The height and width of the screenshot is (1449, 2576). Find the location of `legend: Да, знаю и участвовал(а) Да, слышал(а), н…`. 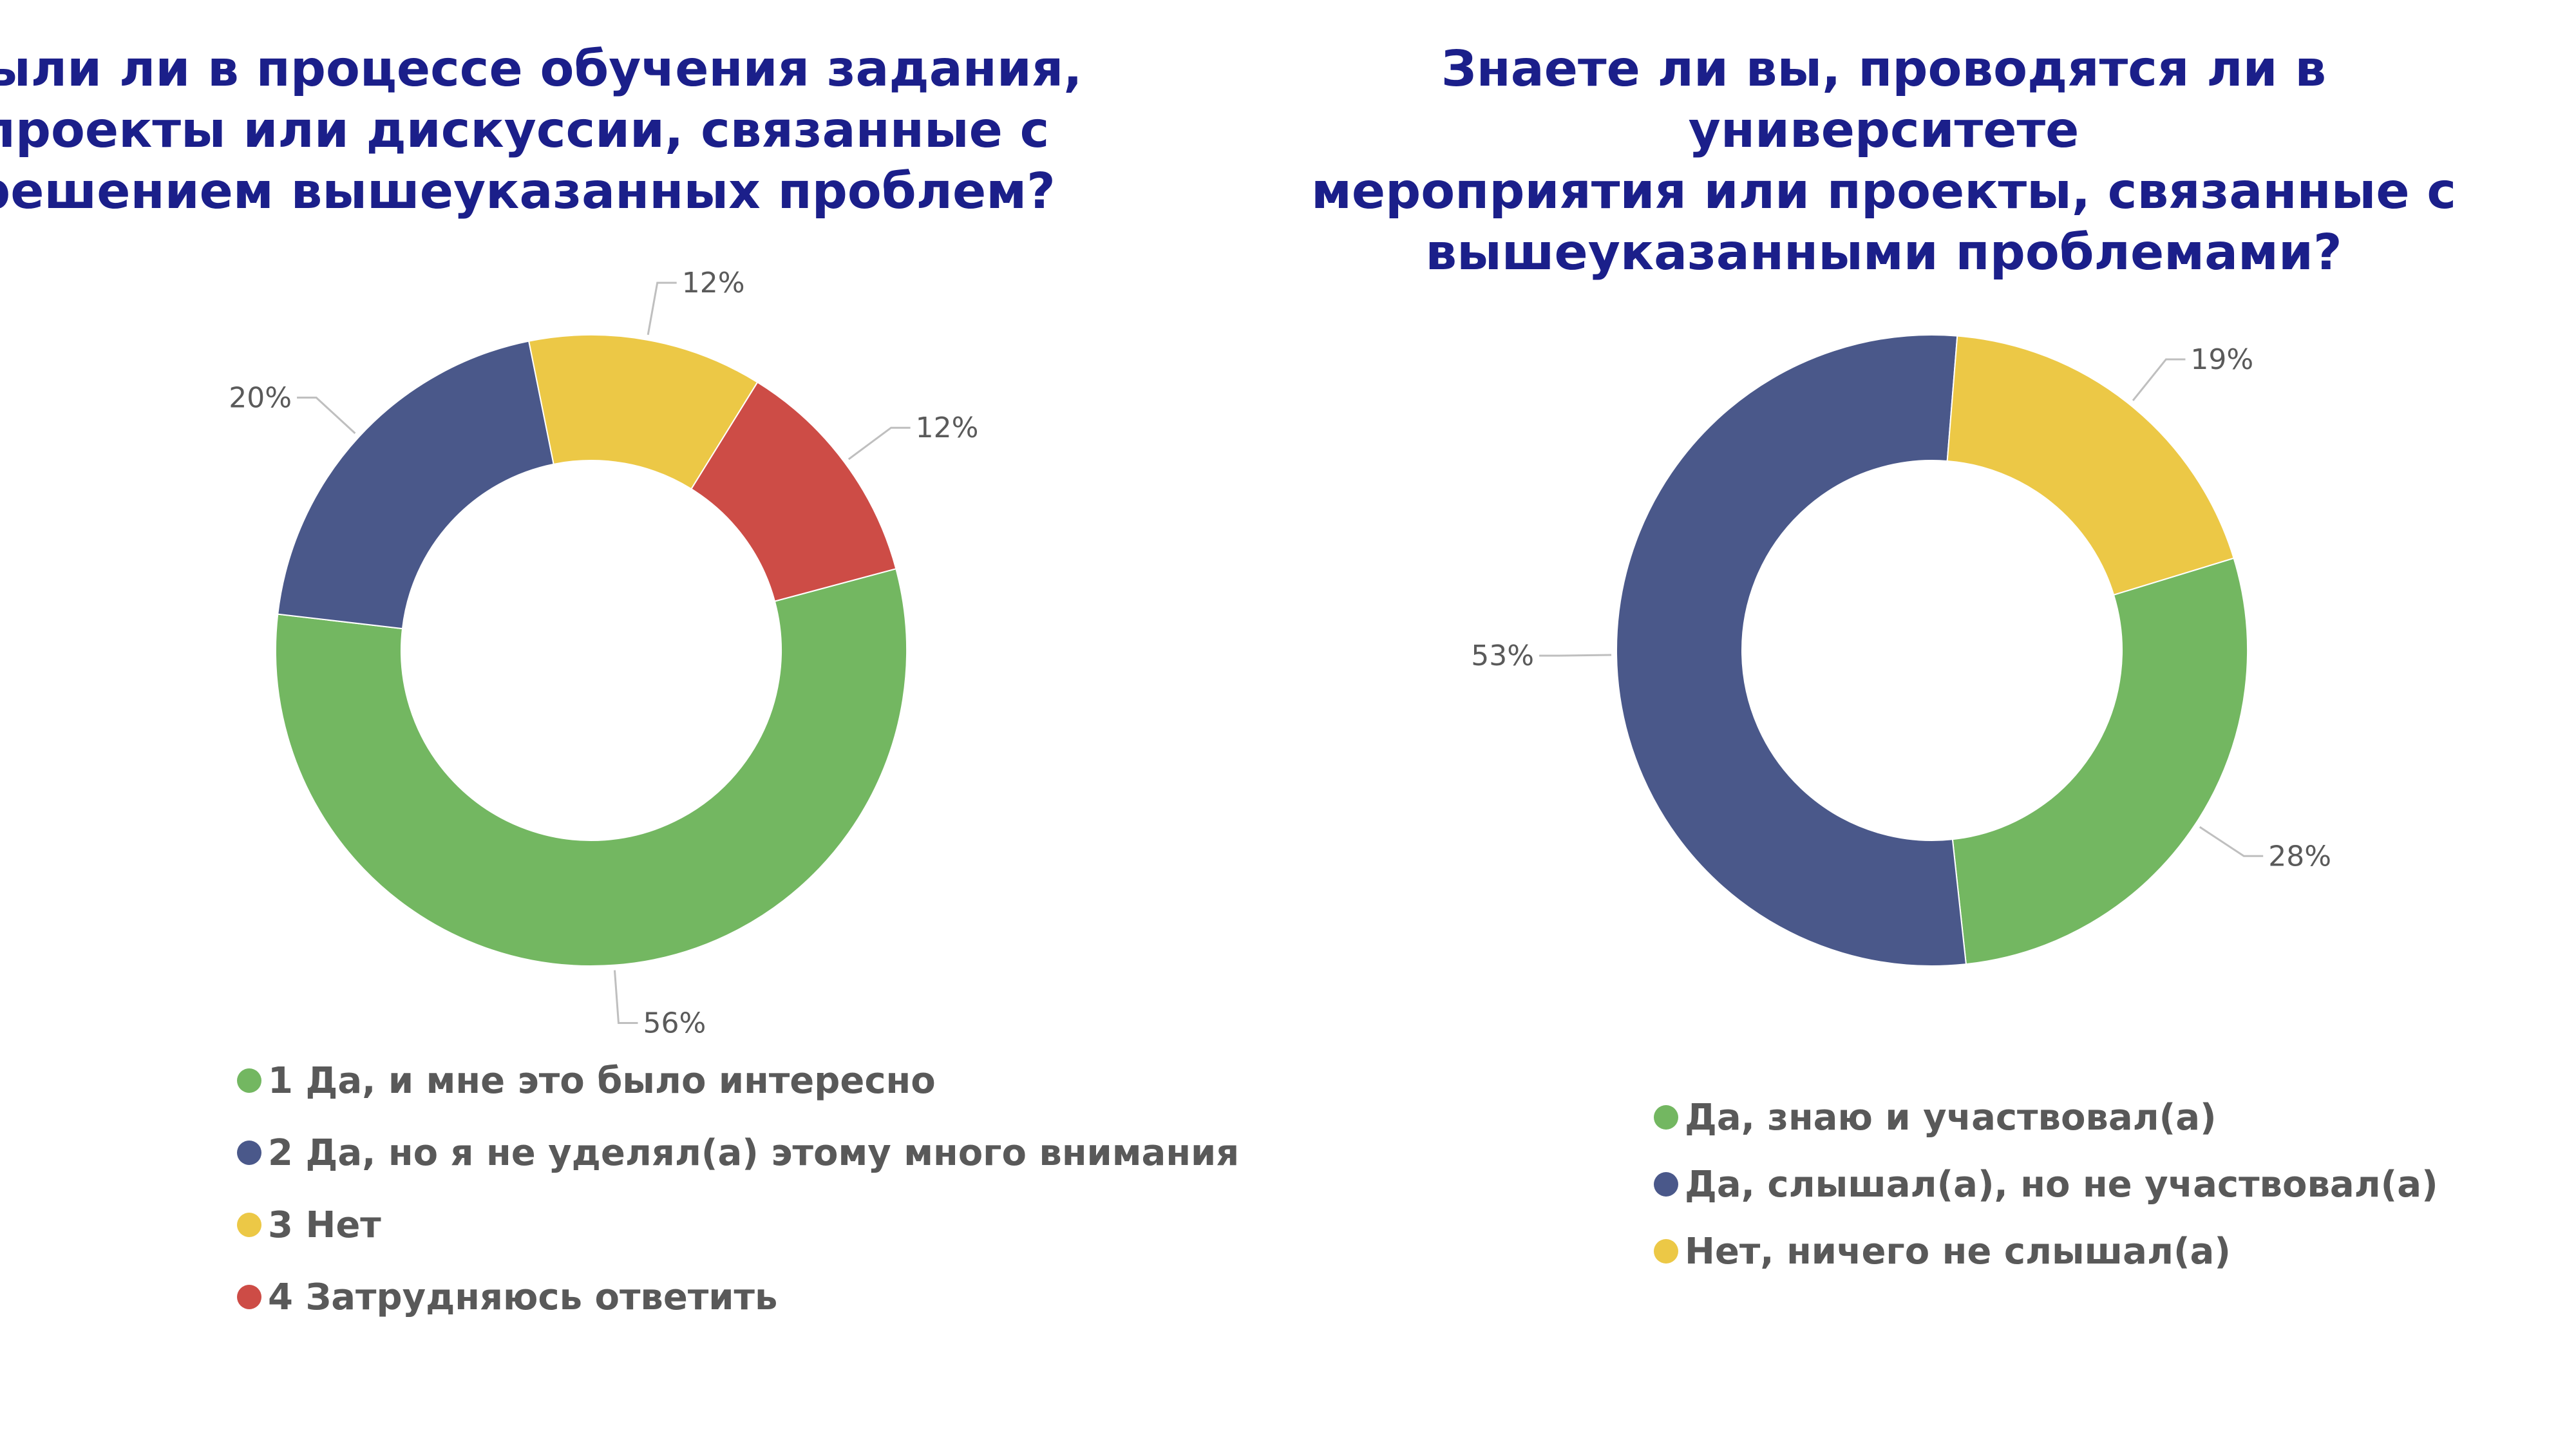

legend: Да, знаю и участвовал(а) Да, слышал(а), н… is located at coordinates (2046, 1185).